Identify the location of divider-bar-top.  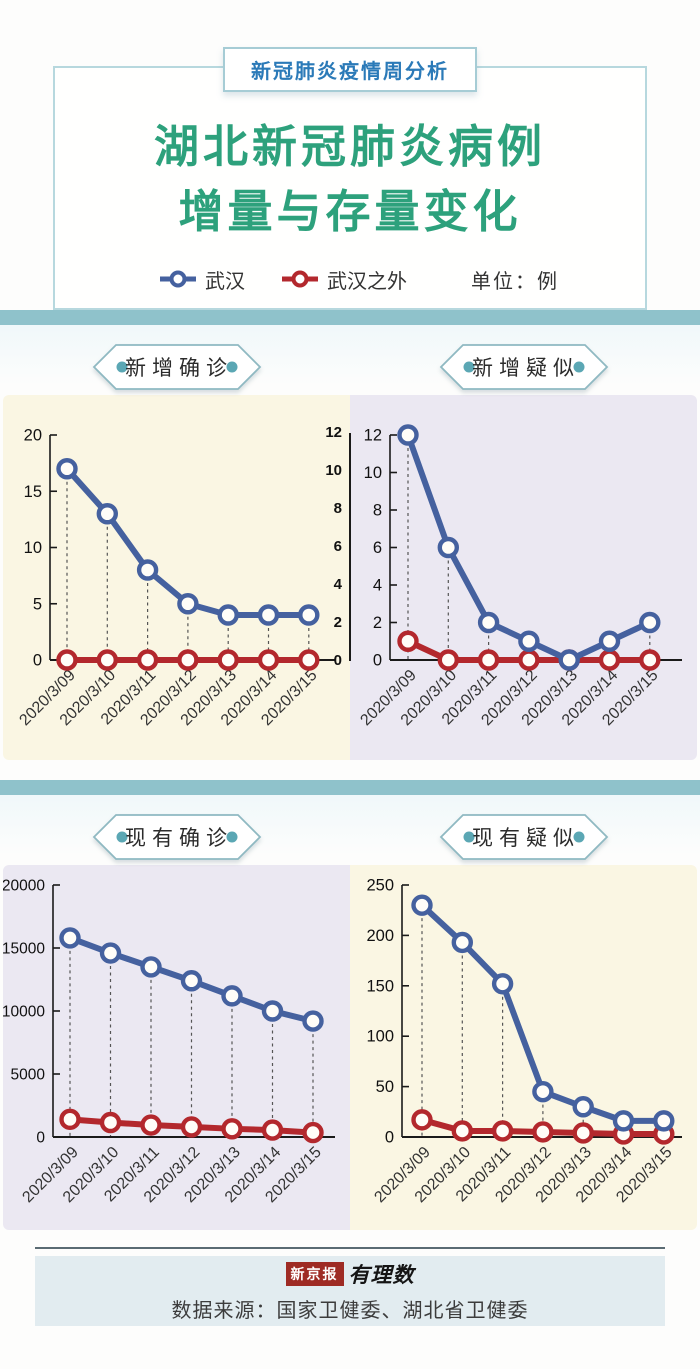
(350, 317).